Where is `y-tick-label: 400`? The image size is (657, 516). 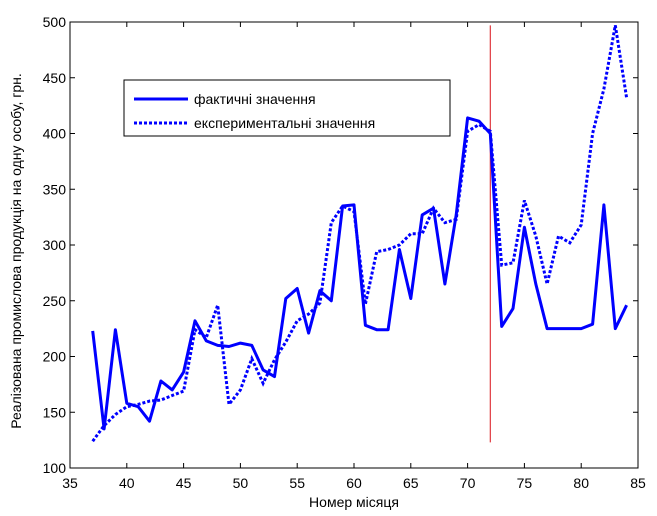 y-tick-label: 400 is located at coordinates (55, 134).